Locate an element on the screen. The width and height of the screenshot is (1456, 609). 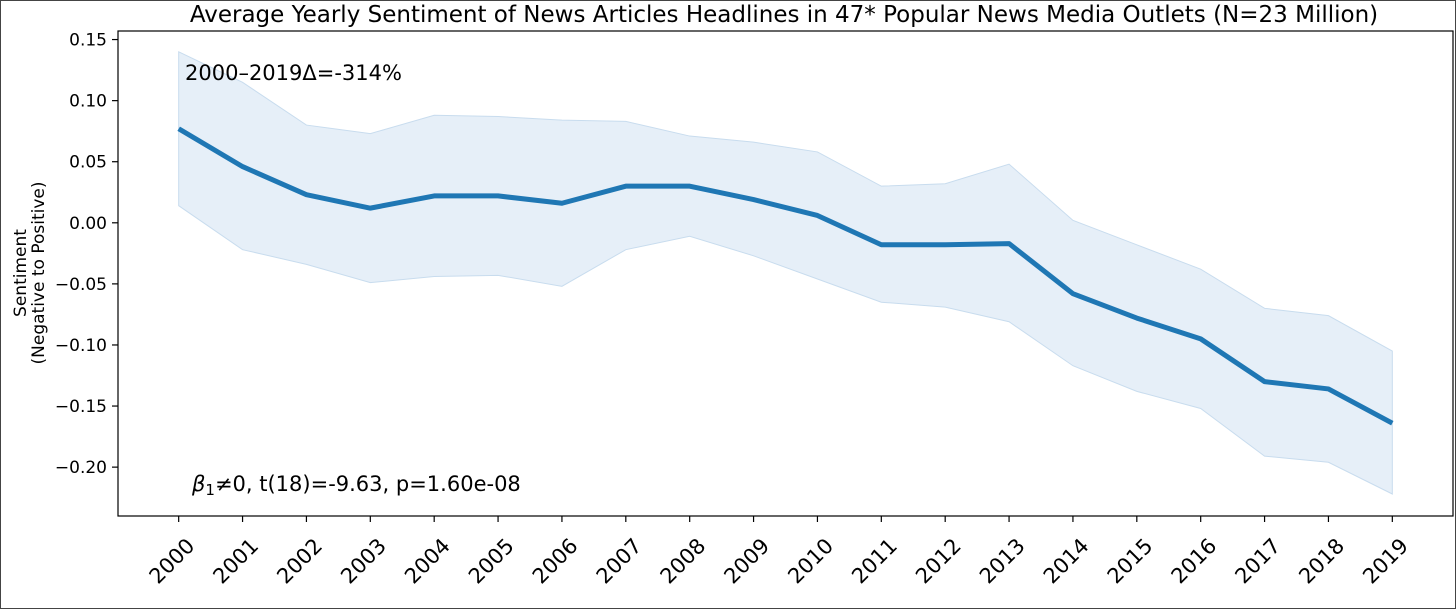
stat-beta-subscript: 1 is located at coordinates (210, 490).